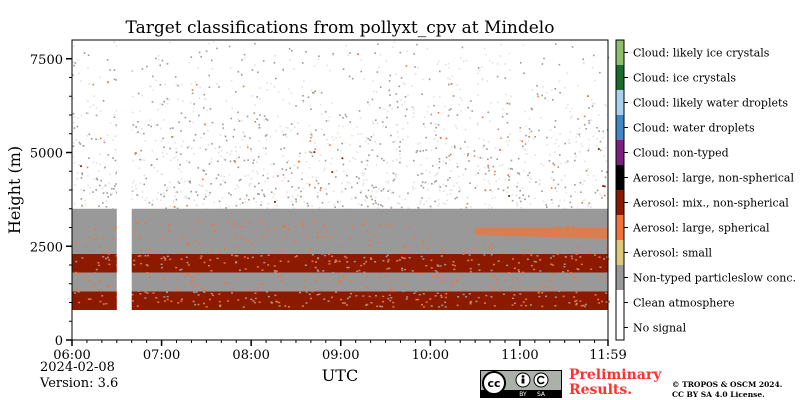 The image size is (800, 400). I want to click on legend-label-5: Aerosol: mix., non-spherical, so click(710, 203).